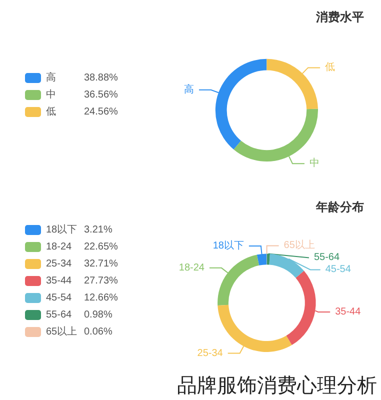 Image resolution: width=381 pixels, height=400 pixels. What do you see at coordinates (51, 94) in the screenshot?
I see `legend-label: 中` at bounding box center [51, 94].